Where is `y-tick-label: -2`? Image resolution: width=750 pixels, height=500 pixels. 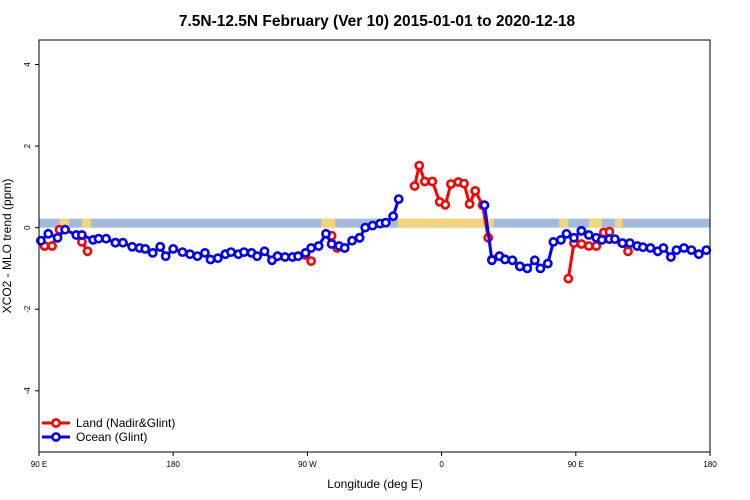 y-tick-label: -2 is located at coordinates (27, 309).